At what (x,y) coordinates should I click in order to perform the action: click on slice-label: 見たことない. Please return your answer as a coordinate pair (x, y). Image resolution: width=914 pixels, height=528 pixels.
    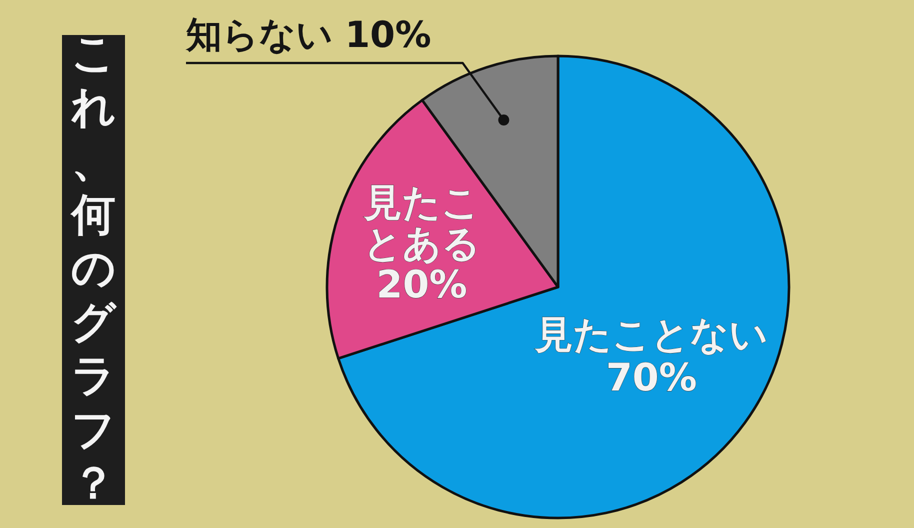
    Looking at the image, I should click on (651, 334).